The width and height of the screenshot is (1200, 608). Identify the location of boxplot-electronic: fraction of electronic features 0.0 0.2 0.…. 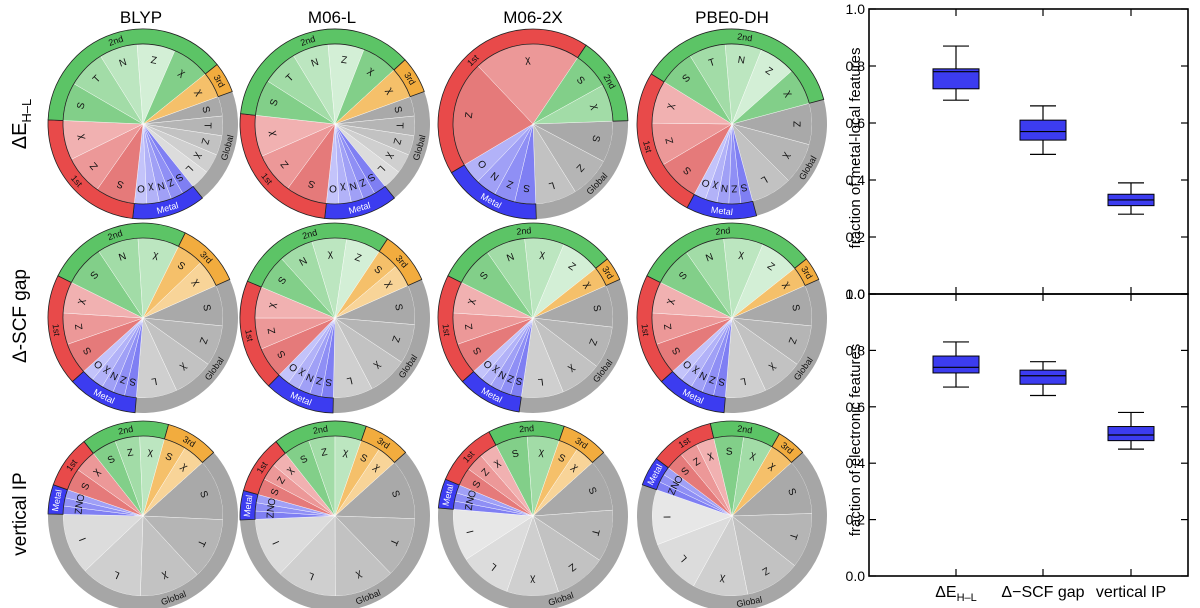
(1017, 435).